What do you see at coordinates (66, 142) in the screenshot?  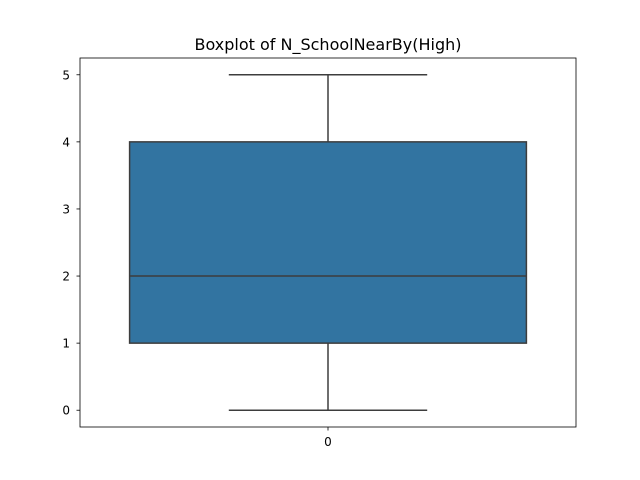 I see `y-tick-label: 4` at bounding box center [66, 142].